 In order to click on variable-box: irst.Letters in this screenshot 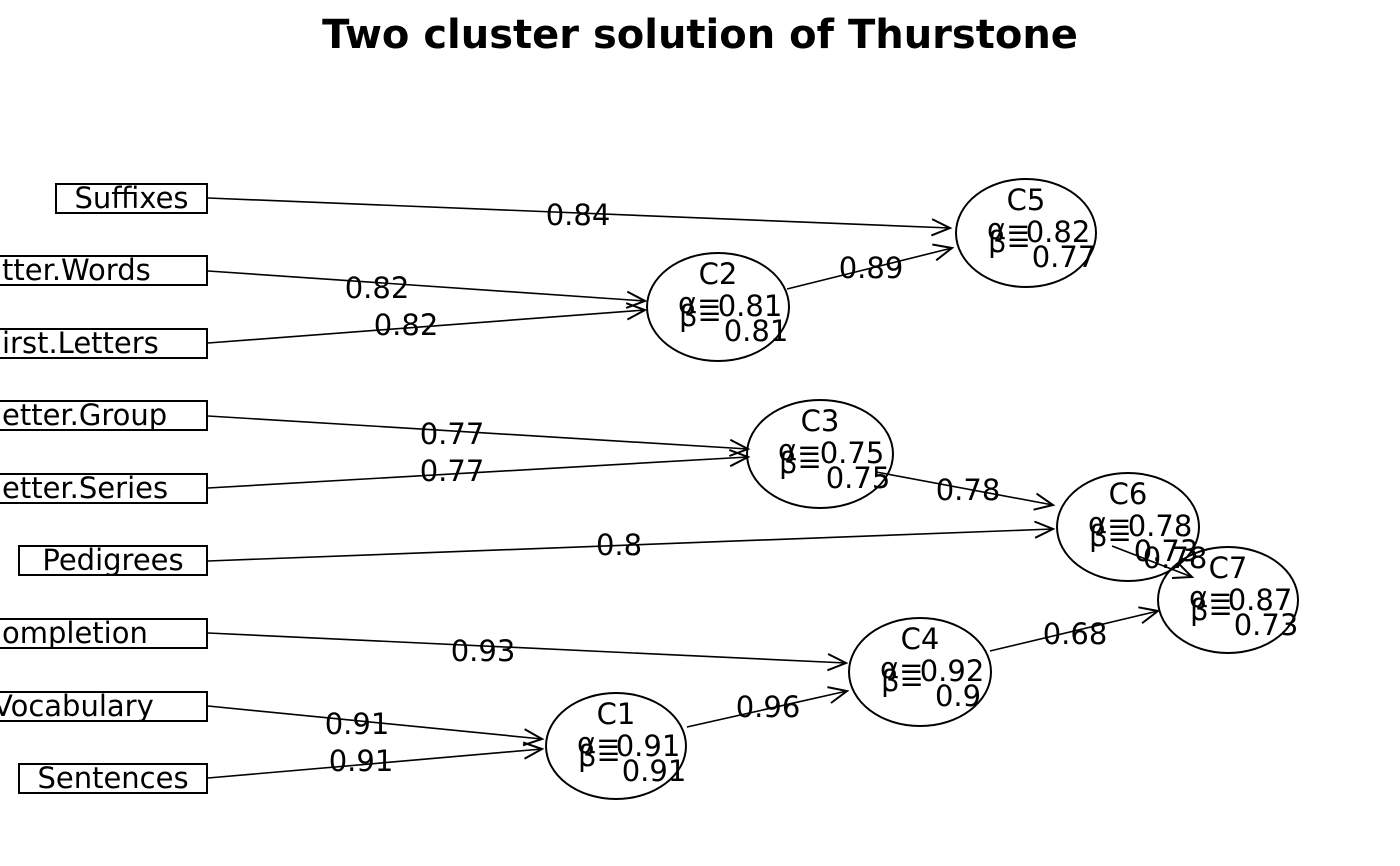, I will do `click(104, 343)`.